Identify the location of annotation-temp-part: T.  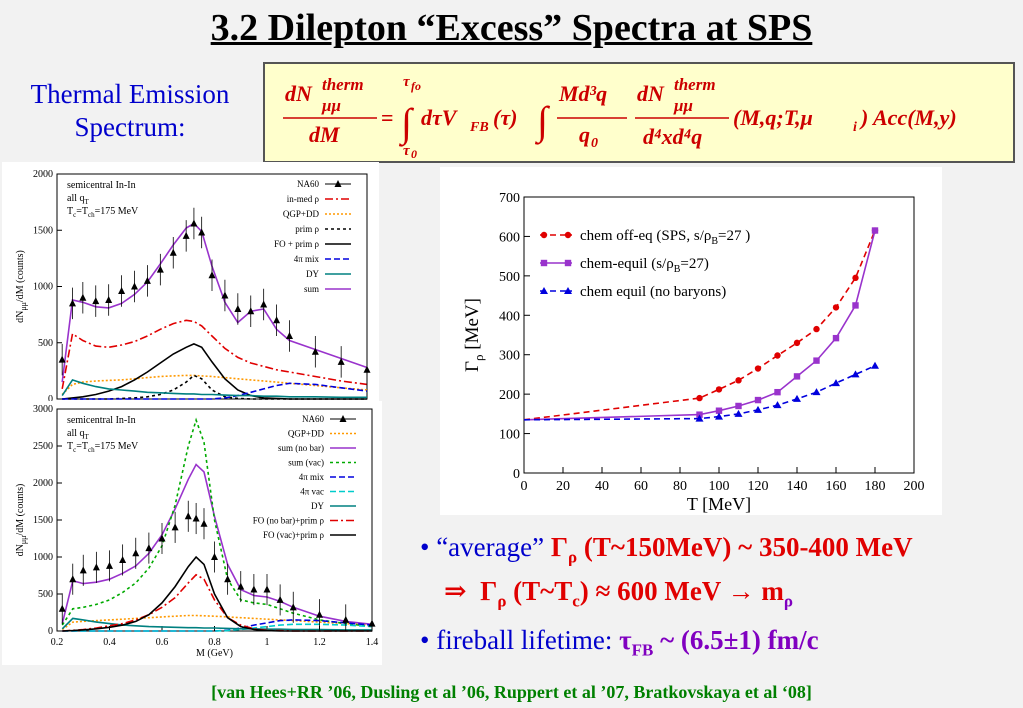
(70, 211).